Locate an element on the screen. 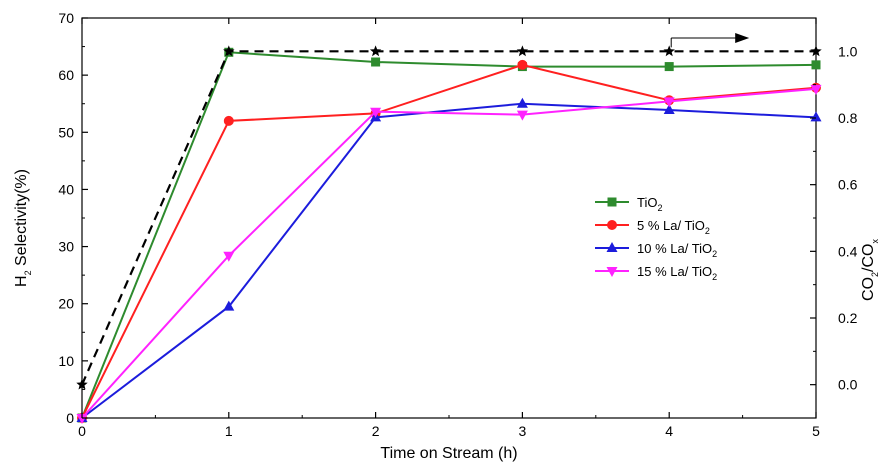 This screenshot has width=891, height=468. x-tick-label: 0 is located at coordinates (82, 431).